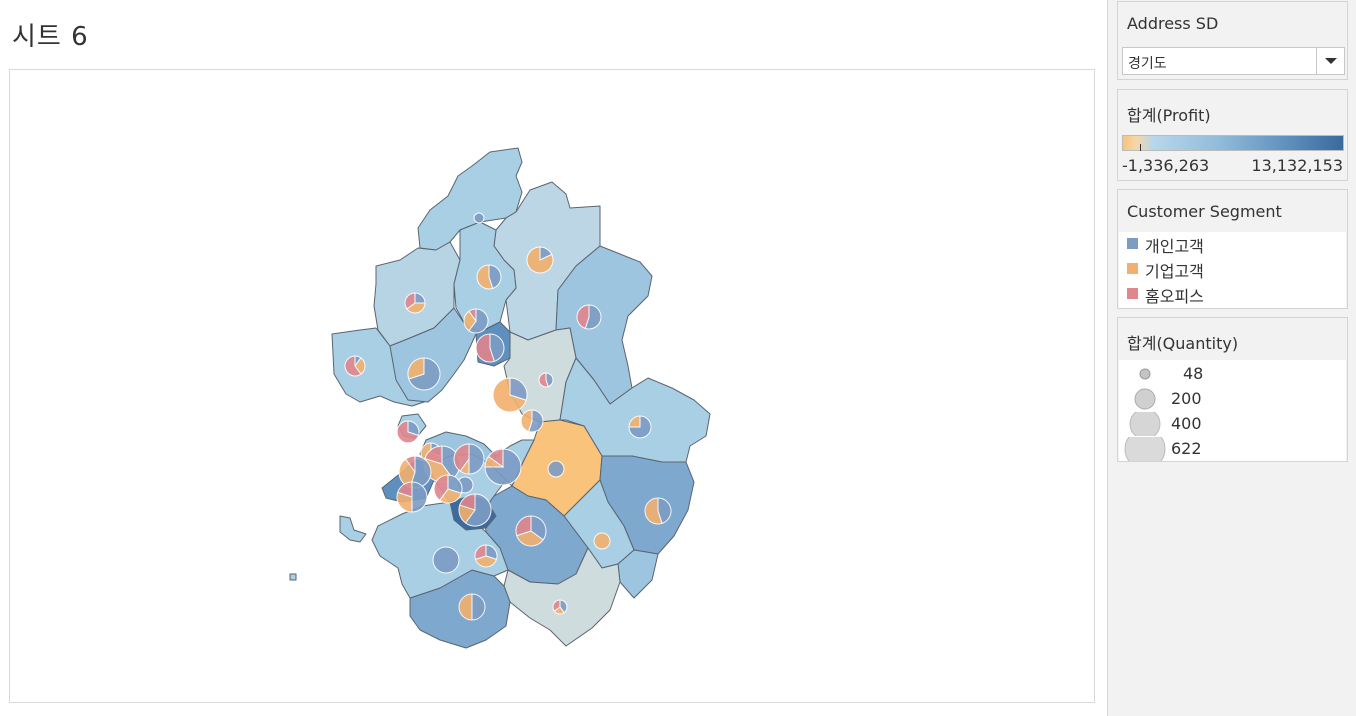 This screenshot has height=716, width=1356. What do you see at coordinates (50, 37) in the screenshot?
I see `sheet-title: 시트 6` at bounding box center [50, 37].